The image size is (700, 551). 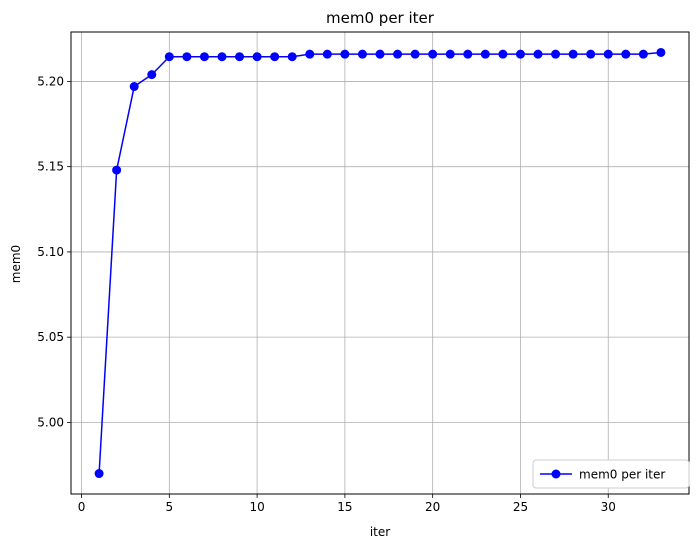 I want to click on x-axis-ticks: 0 5 10 15 20 25 30, so click(x=347, y=504).